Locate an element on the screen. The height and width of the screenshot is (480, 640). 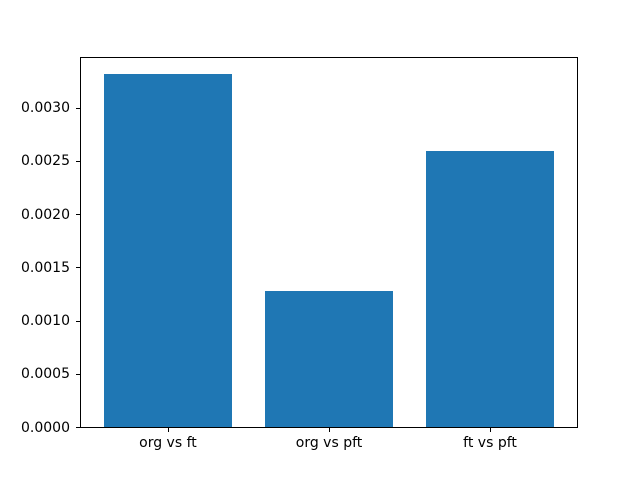
y-tick-label: 0.0005 is located at coordinates (45, 374).